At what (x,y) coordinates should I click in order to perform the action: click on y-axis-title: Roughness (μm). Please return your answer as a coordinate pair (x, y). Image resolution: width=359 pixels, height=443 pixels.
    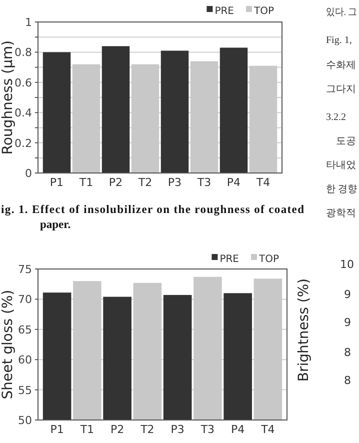
    Looking at the image, I should click on (8, 97).